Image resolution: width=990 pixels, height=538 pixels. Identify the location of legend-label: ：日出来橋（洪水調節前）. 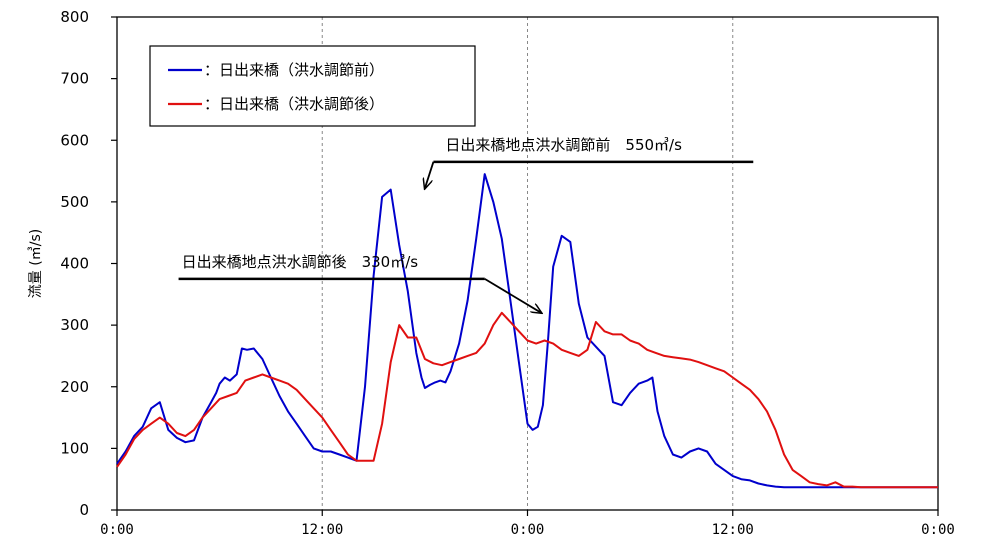
(294, 70).